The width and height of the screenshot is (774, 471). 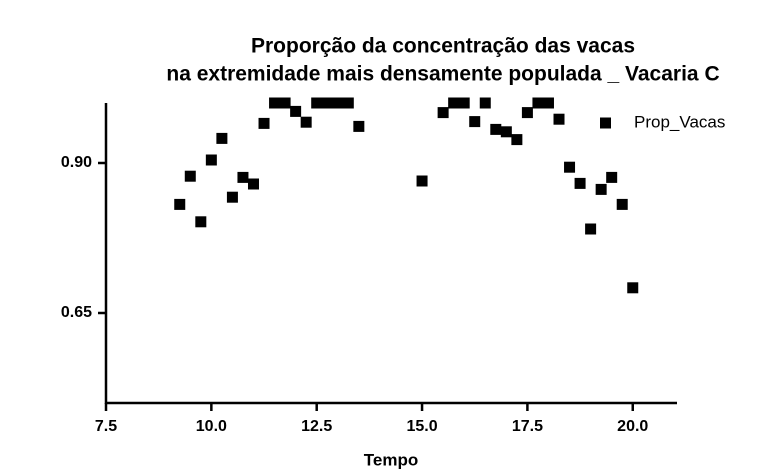 What do you see at coordinates (211, 426) in the screenshot?
I see `x-tick-label: 10.0` at bounding box center [211, 426].